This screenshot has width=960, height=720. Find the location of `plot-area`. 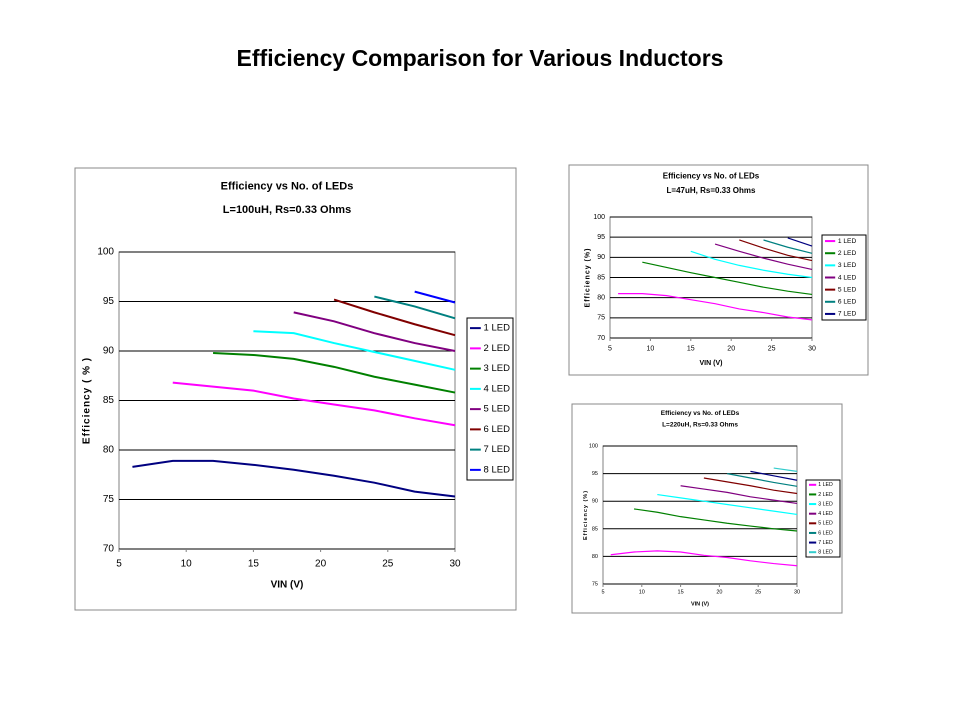

plot-area is located at coordinates (700, 515).